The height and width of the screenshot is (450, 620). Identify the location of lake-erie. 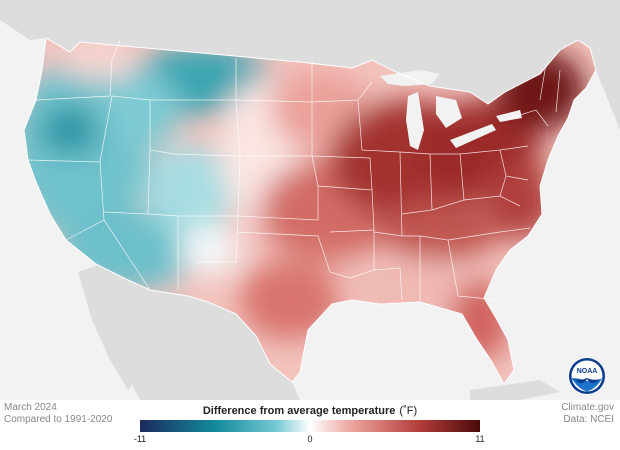
(473, 136).